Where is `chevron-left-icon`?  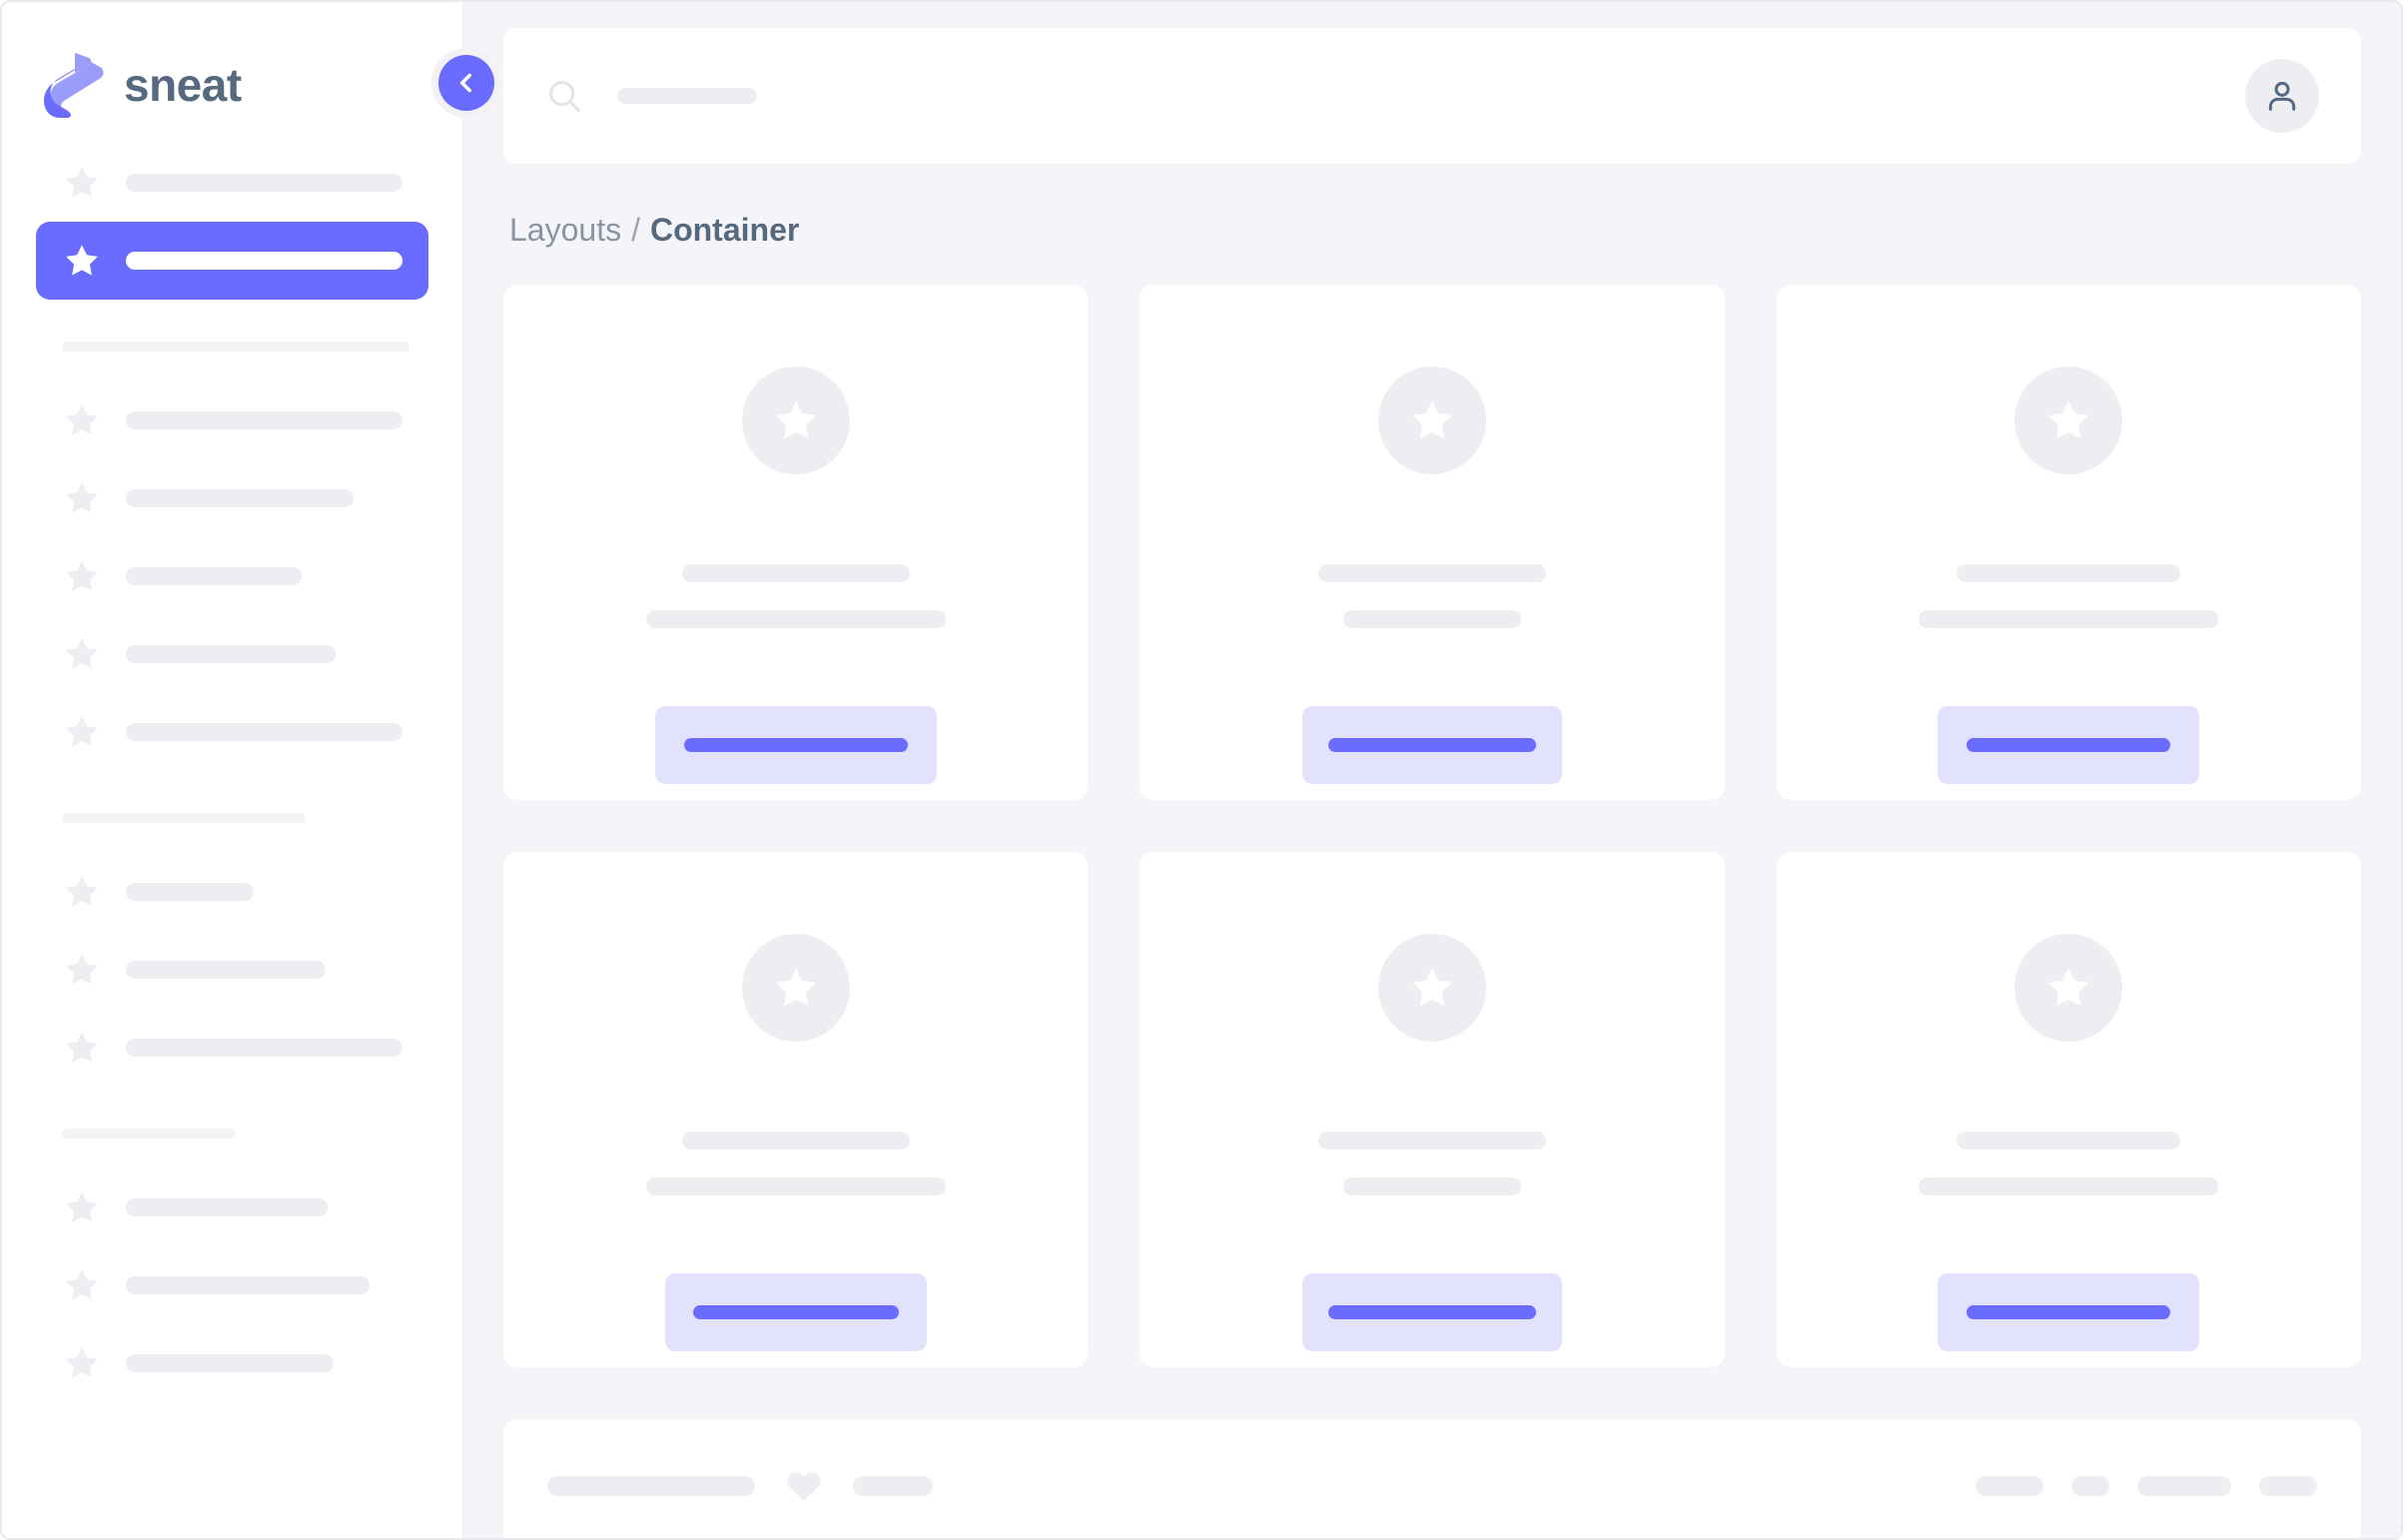
chevron-left-icon is located at coordinates (465, 83).